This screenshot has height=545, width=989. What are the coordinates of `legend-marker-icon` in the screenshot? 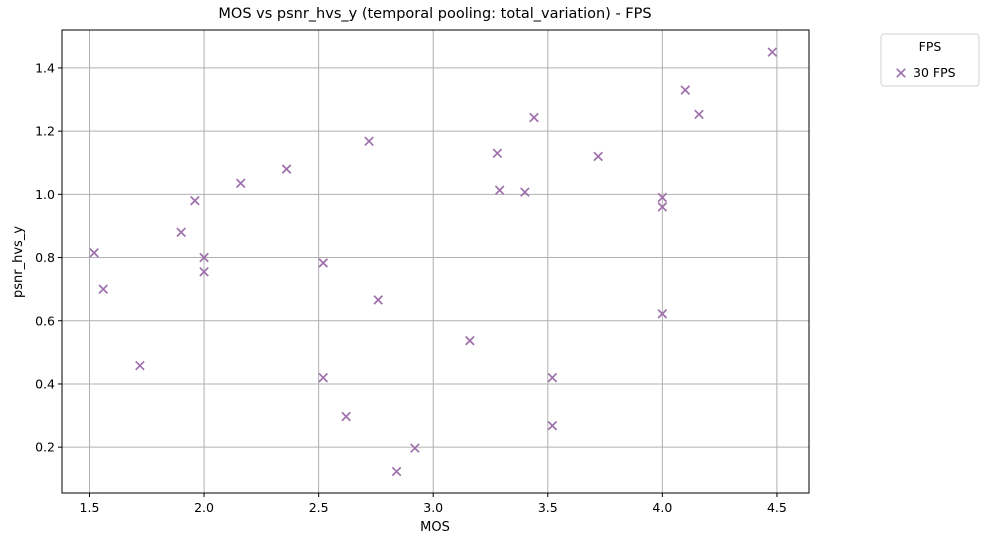 It's located at (901, 73).